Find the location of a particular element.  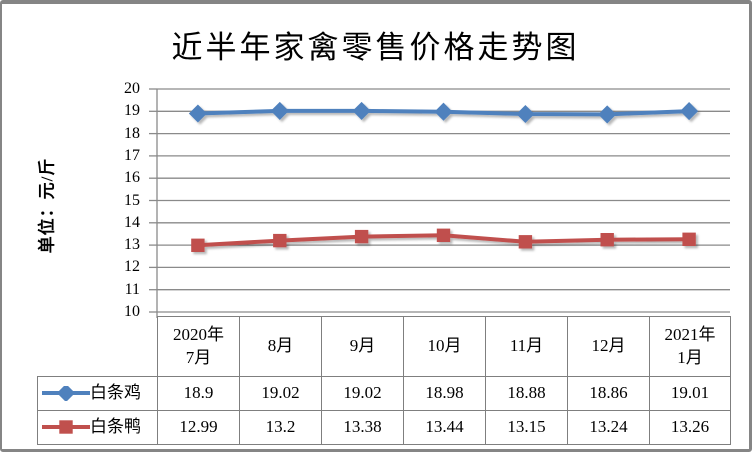

table-value-cell: 13.26 is located at coordinates (690, 427).